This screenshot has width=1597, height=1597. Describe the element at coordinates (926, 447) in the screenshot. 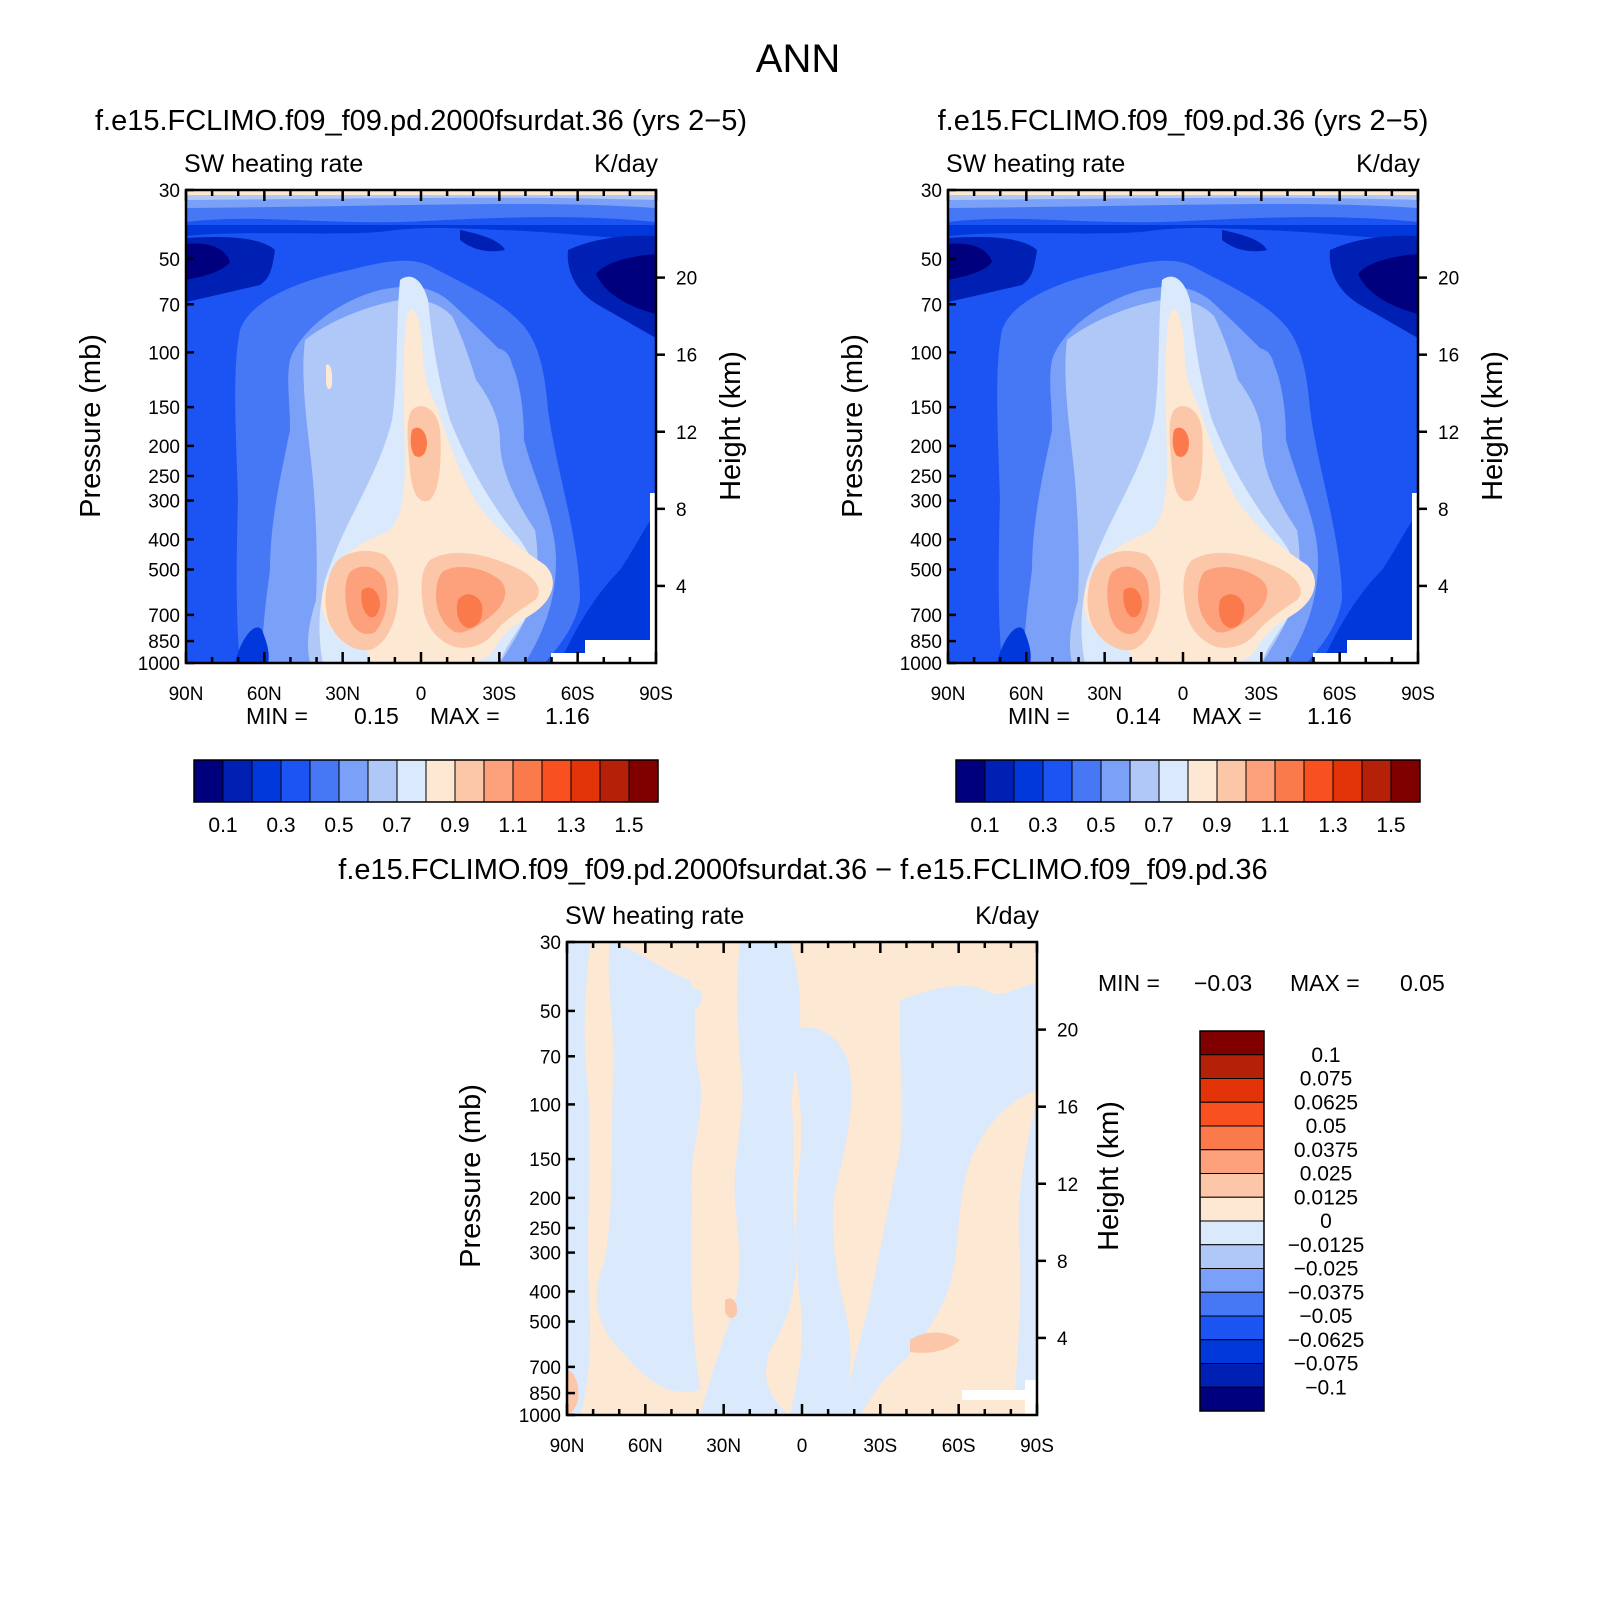

I see `y-tick-label: 200` at that location.